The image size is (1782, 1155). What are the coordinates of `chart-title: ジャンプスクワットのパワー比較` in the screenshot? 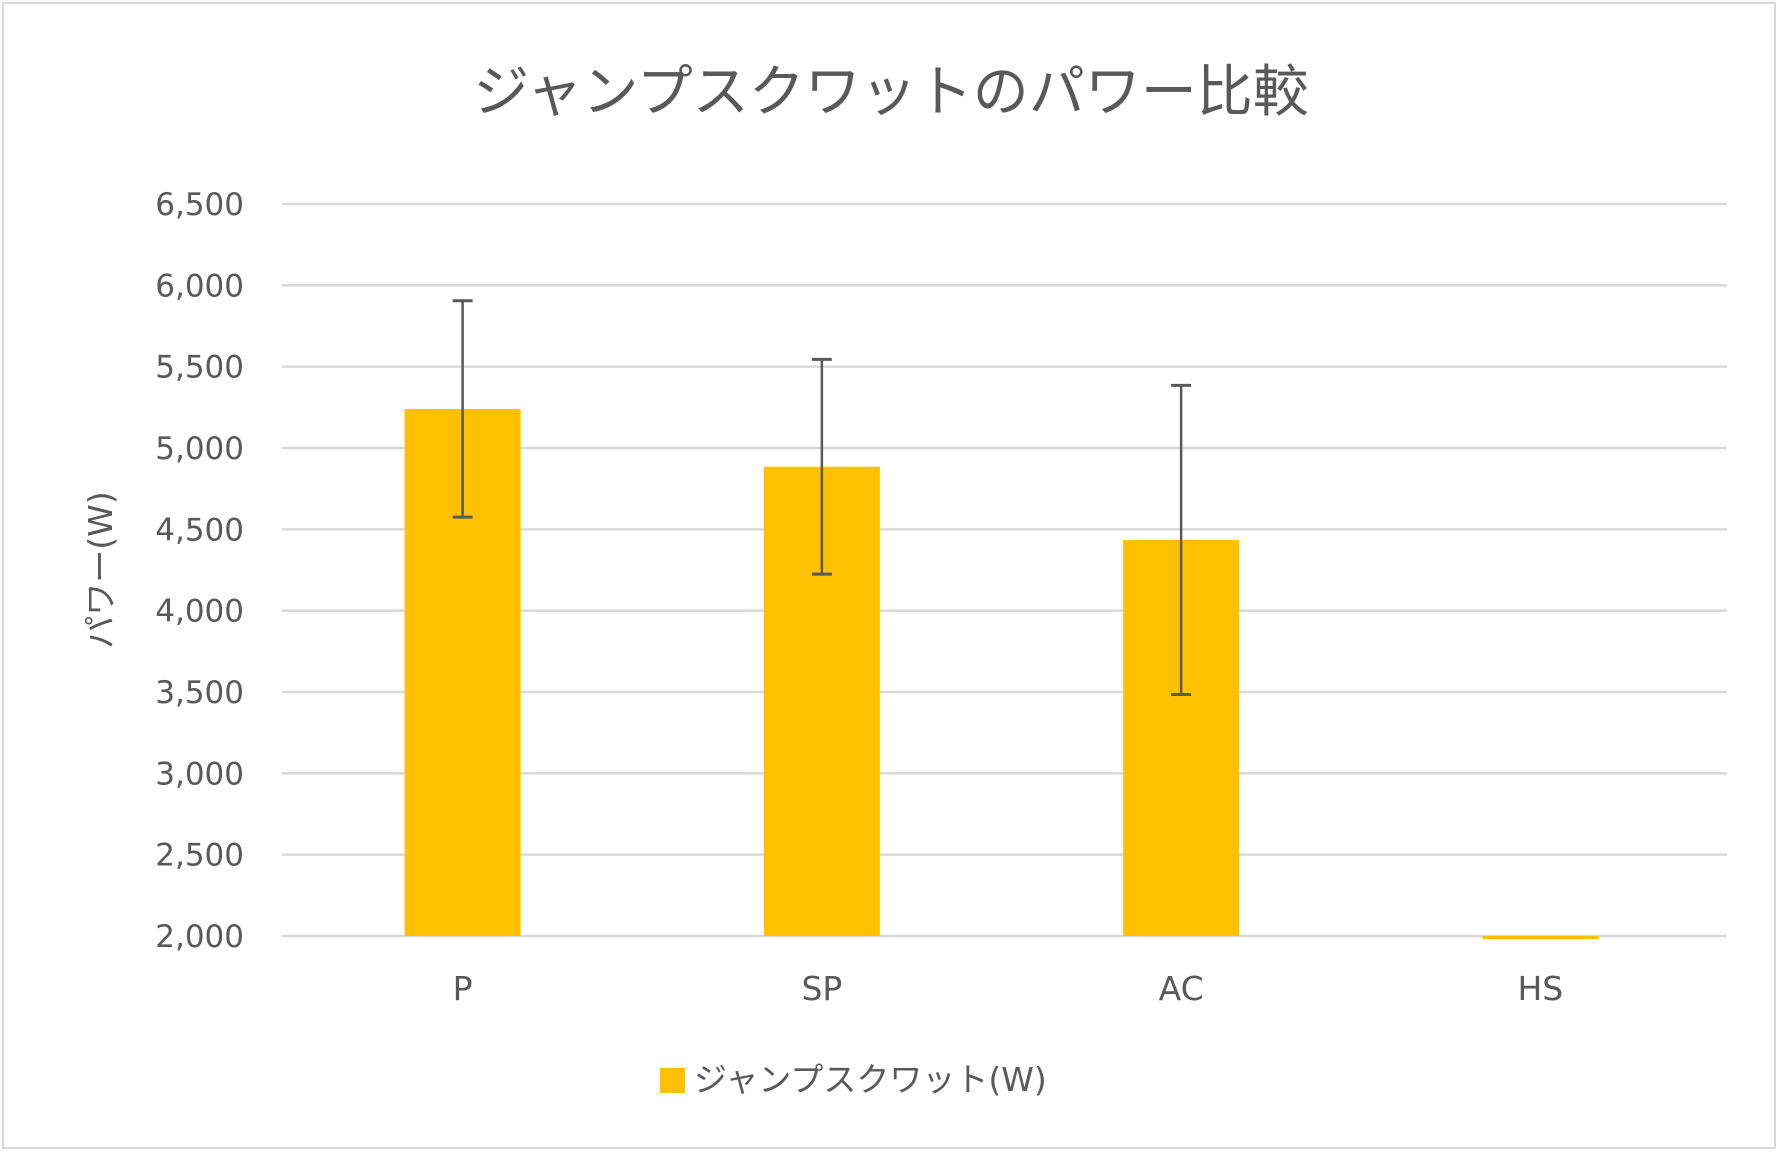 It's located at (891, 92).